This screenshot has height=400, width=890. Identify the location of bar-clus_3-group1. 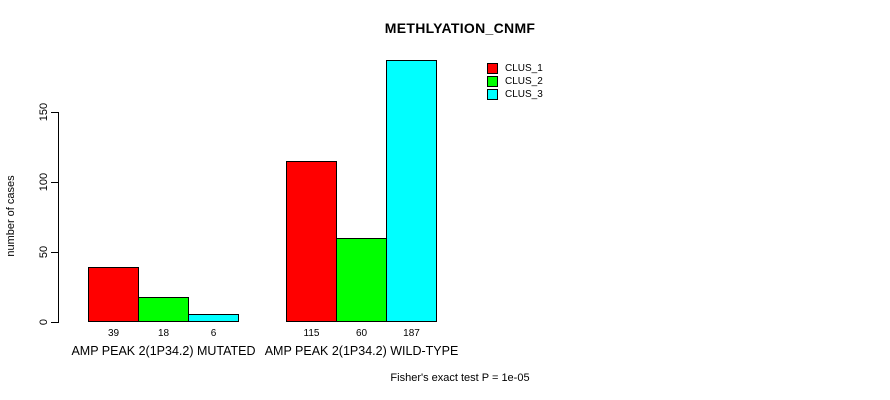
(213, 318).